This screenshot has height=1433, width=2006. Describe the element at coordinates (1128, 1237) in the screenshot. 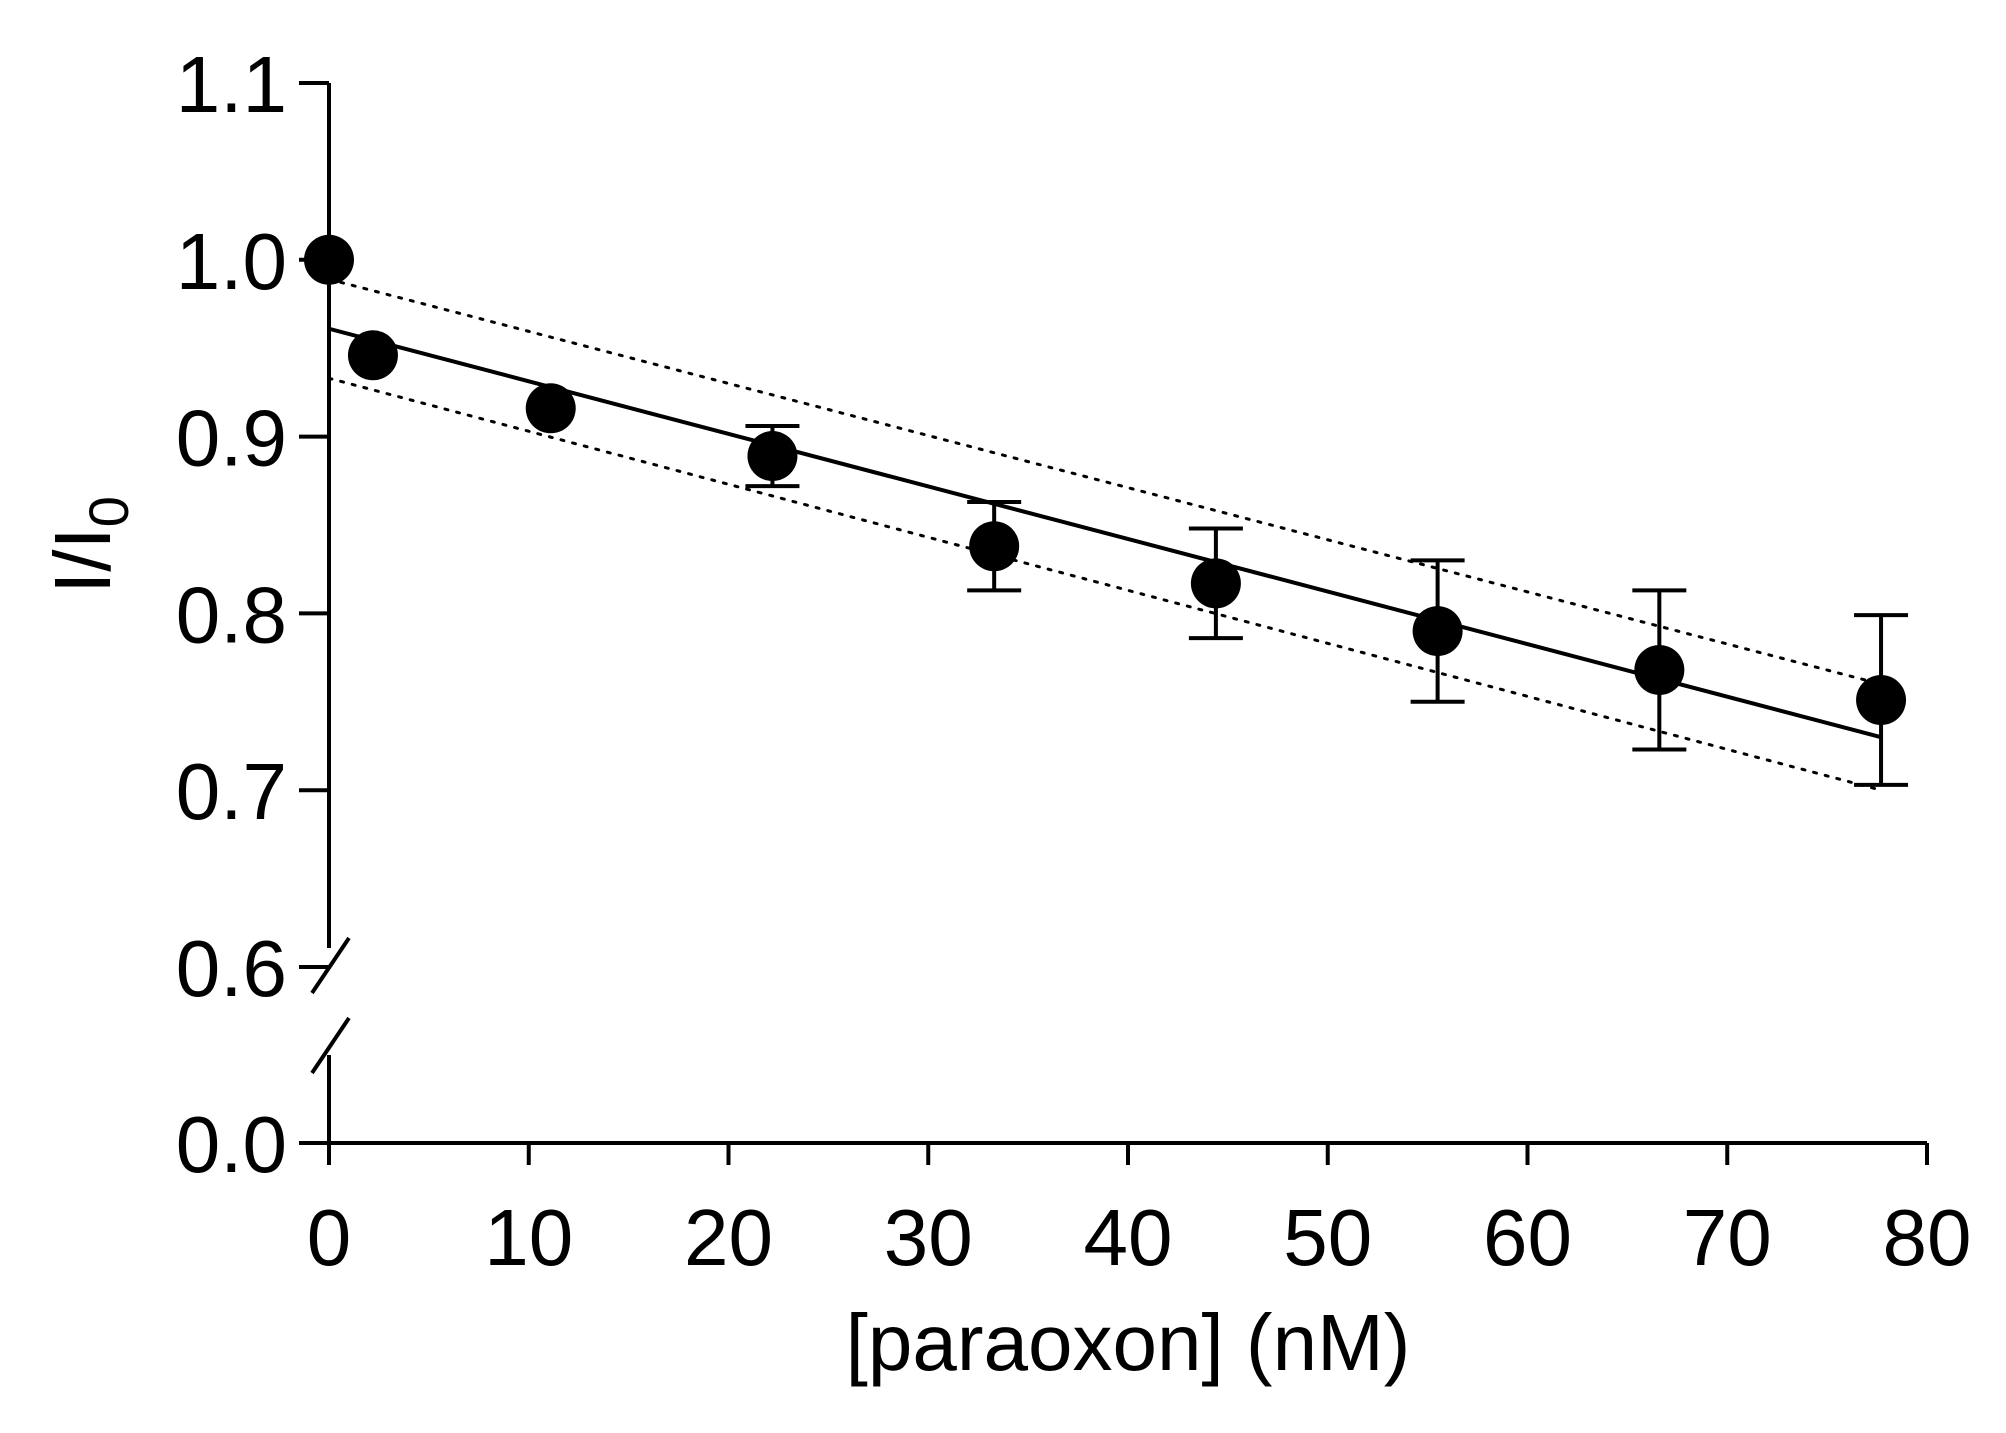

I see `x-tick-label: 40` at that location.